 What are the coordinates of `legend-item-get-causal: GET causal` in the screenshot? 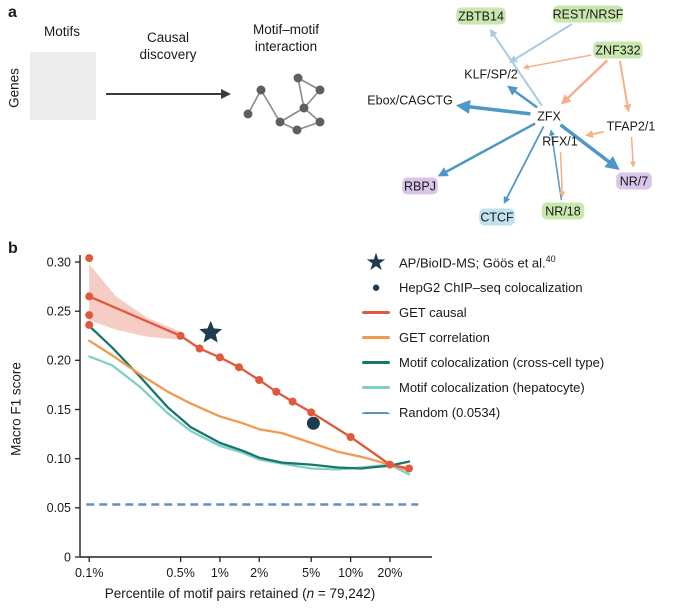 It's located at (482, 312).